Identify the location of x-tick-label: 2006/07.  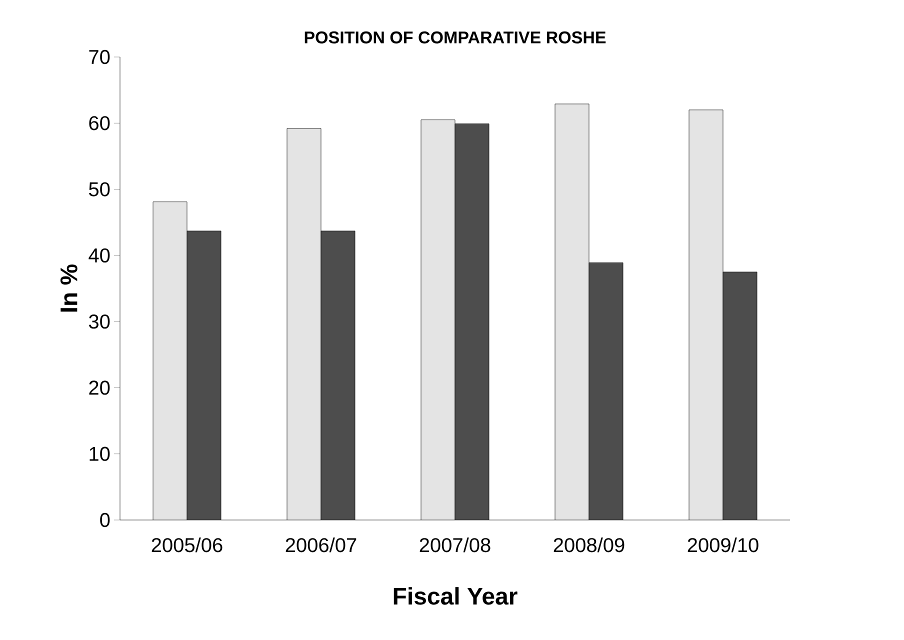
(321, 545).